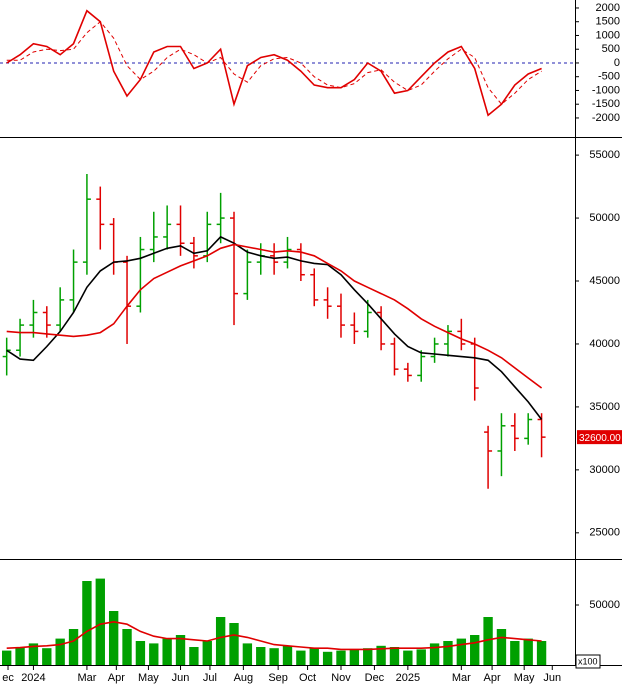  I want to click on y-tick-label: -500, so click(609, 77).